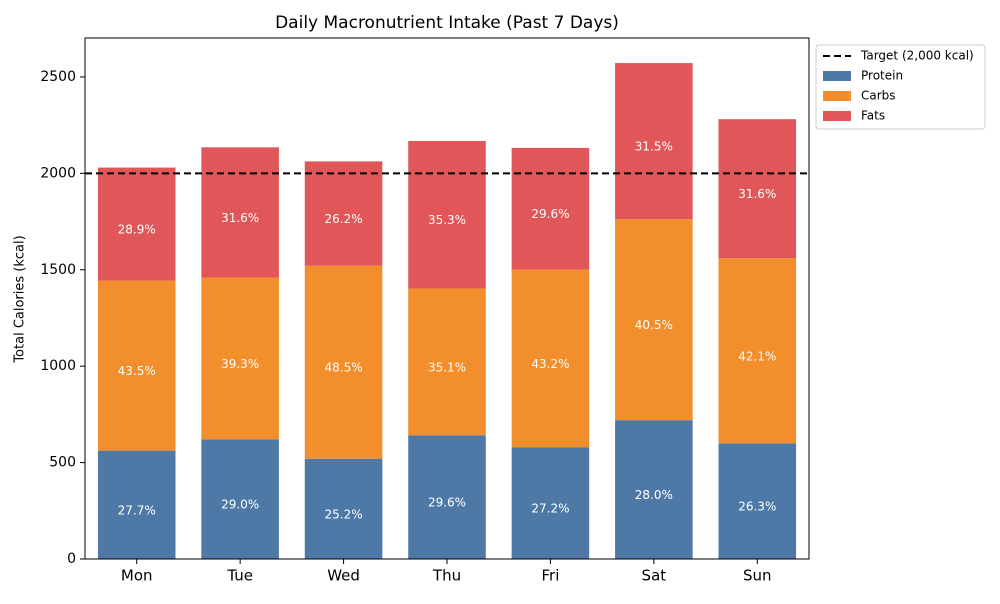 The height and width of the screenshot is (604, 1000). I want to click on value-label: 27.2%, so click(550, 509).